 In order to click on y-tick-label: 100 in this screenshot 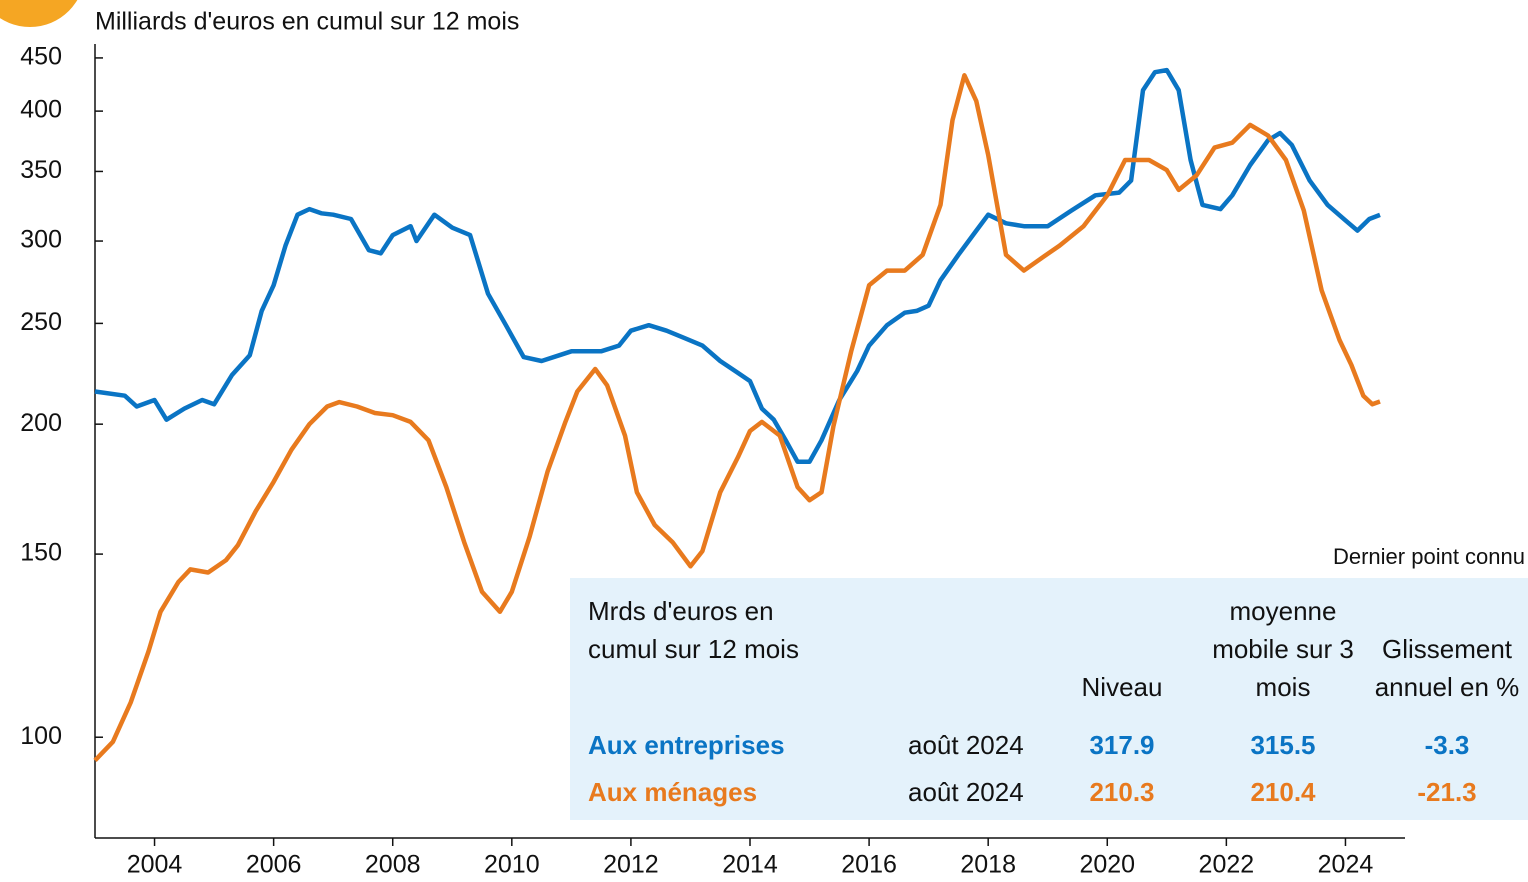, I will do `click(41, 736)`.